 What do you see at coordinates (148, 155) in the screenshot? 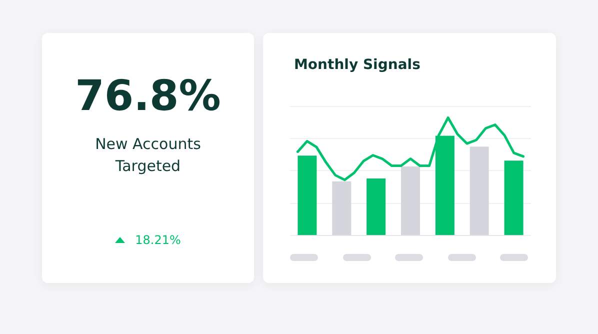
I see `text: New Accounts Targeted` at bounding box center [148, 155].